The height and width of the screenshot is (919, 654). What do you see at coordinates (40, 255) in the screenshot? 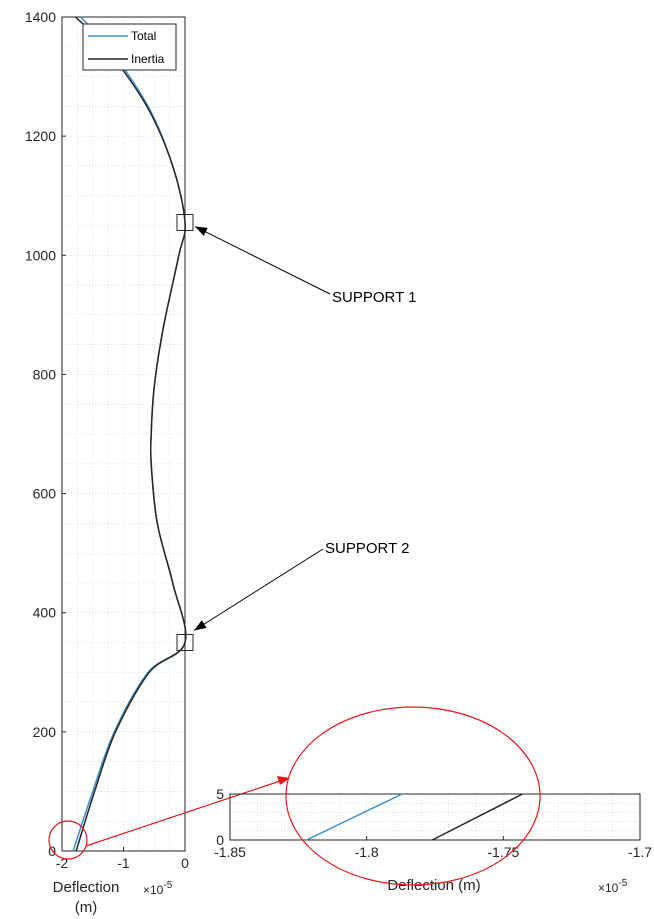
I see `y-tick-label: 1000` at bounding box center [40, 255].